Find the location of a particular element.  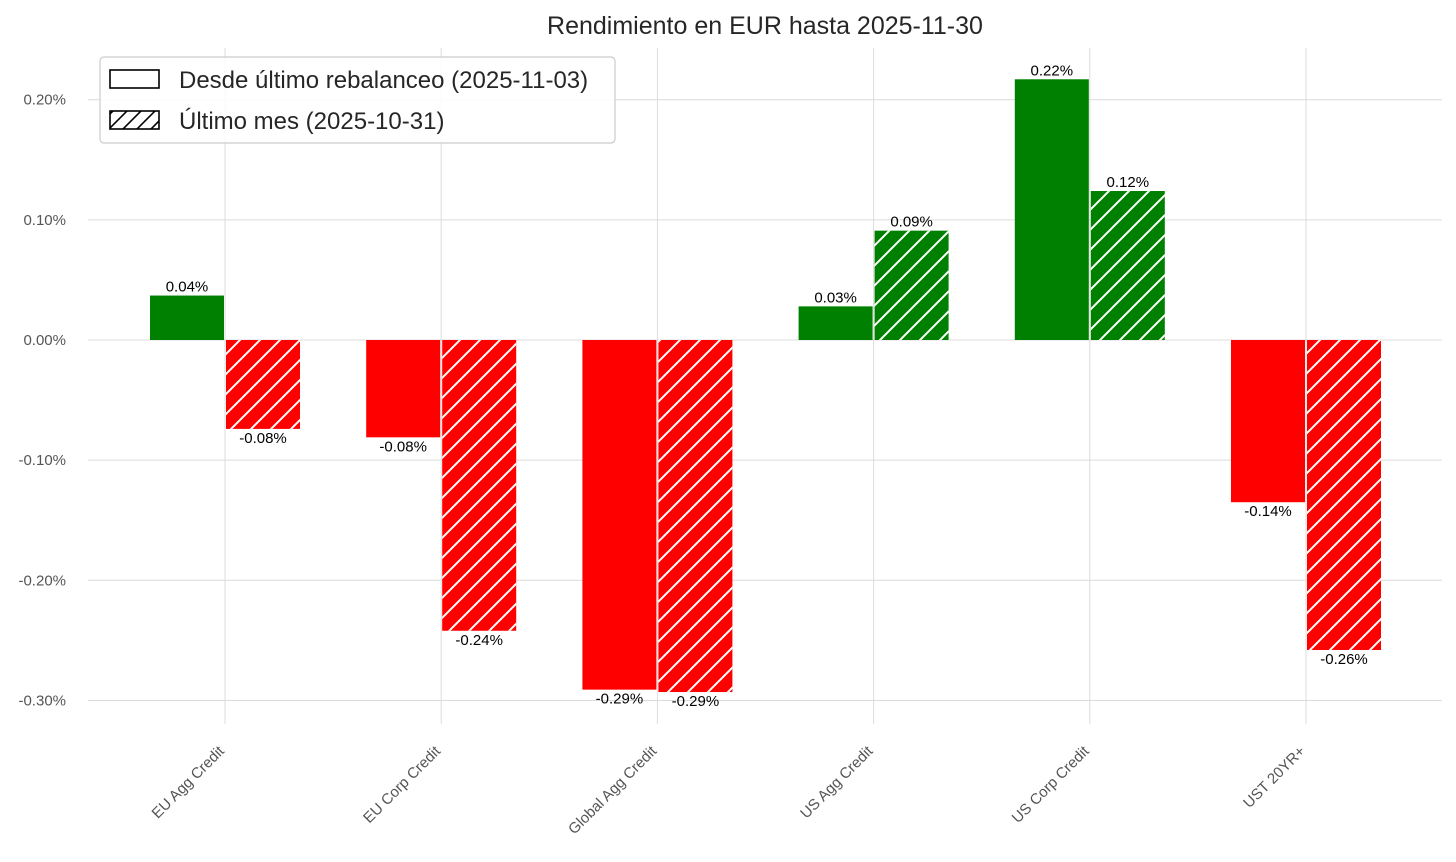

bar-value-label: -0.26% is located at coordinates (1344, 659).